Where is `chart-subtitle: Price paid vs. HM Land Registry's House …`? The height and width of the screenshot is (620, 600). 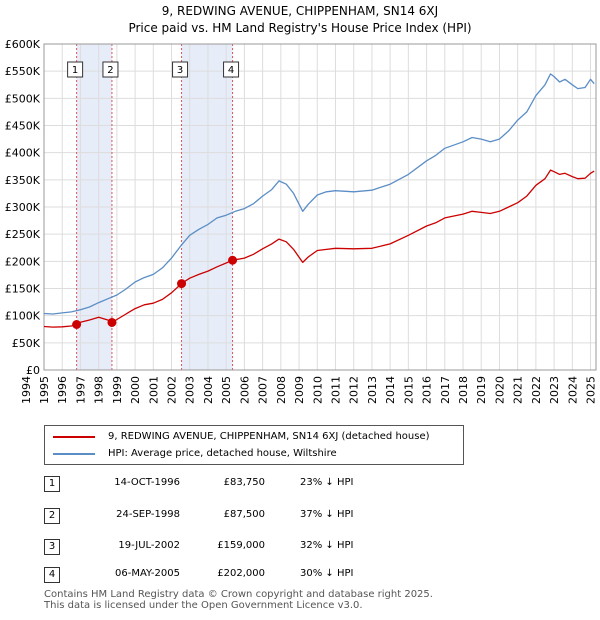
chart-subtitle: Price paid vs. HM Land Registry's House … is located at coordinates (300, 28).